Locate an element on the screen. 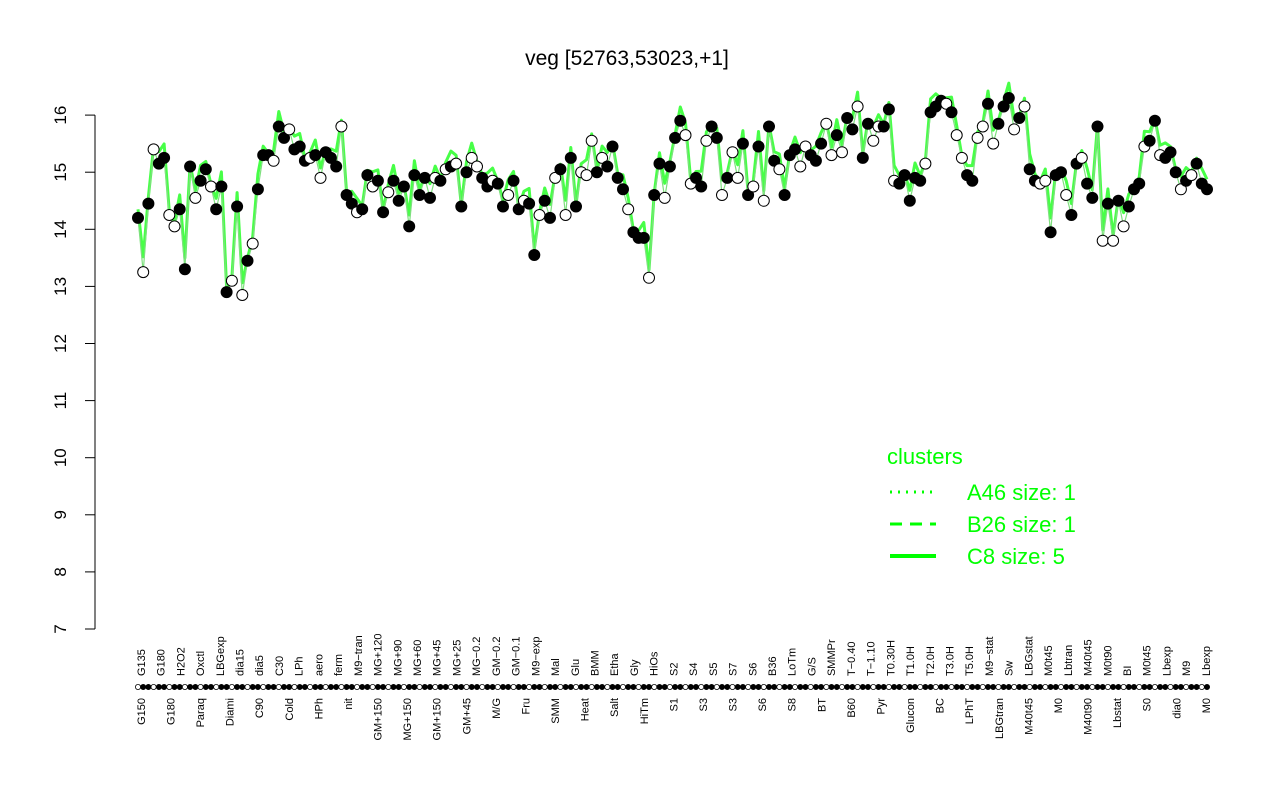 This screenshot has width=1280, height=800. x-tick-label: G180 is located at coordinates (162, 662).